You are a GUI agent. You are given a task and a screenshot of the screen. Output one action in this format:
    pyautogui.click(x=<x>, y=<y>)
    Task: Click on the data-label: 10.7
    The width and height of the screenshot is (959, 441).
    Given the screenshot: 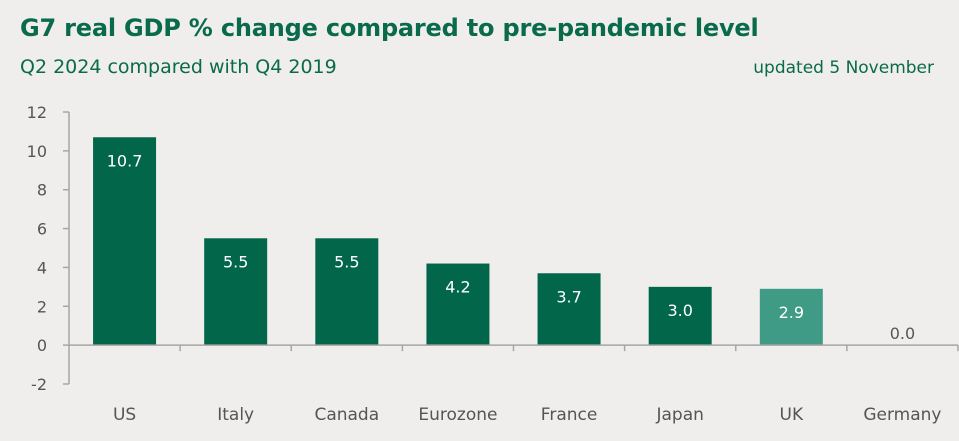 What is the action you would take?
    pyautogui.click(x=125, y=160)
    